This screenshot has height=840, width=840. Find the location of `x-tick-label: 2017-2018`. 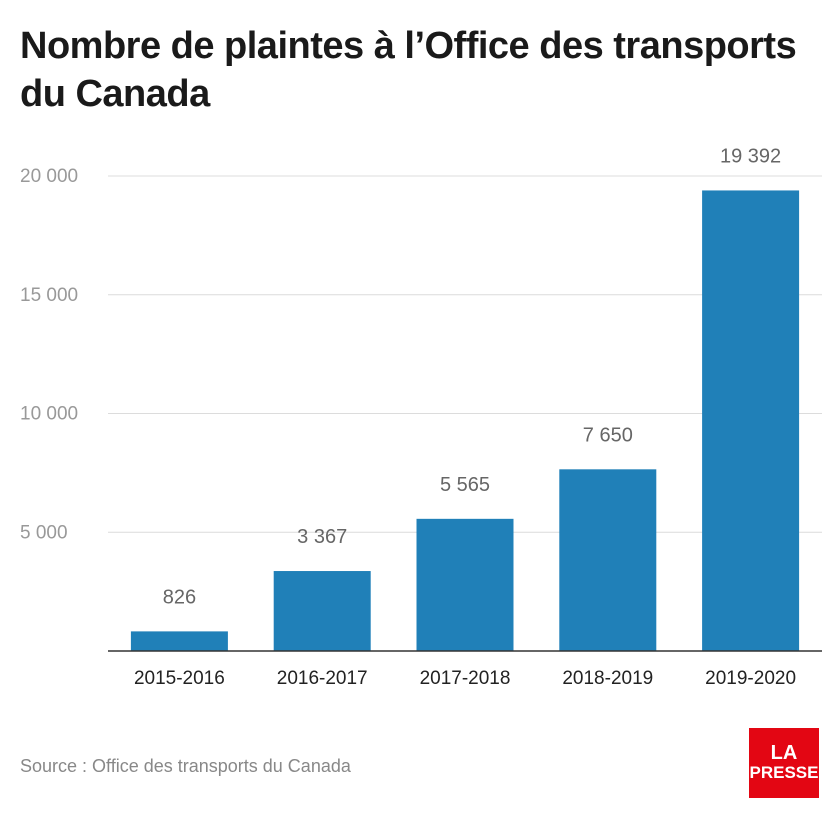

x-tick-label: 2017-2018 is located at coordinates (465, 678).